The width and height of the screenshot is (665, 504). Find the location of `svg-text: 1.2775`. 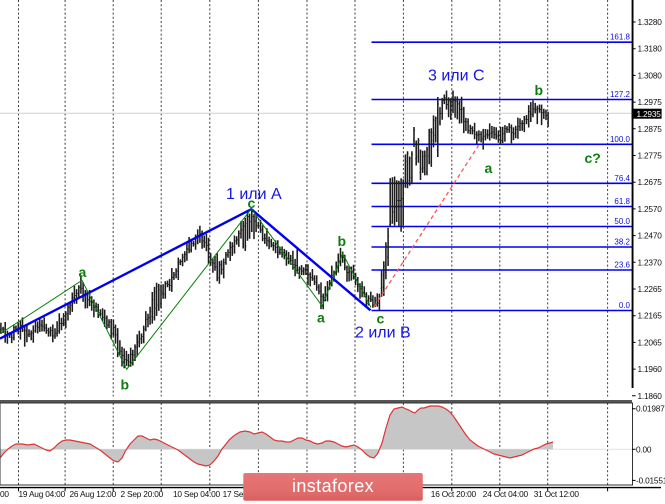

svg-text: 1.2775 is located at coordinates (650, 156).